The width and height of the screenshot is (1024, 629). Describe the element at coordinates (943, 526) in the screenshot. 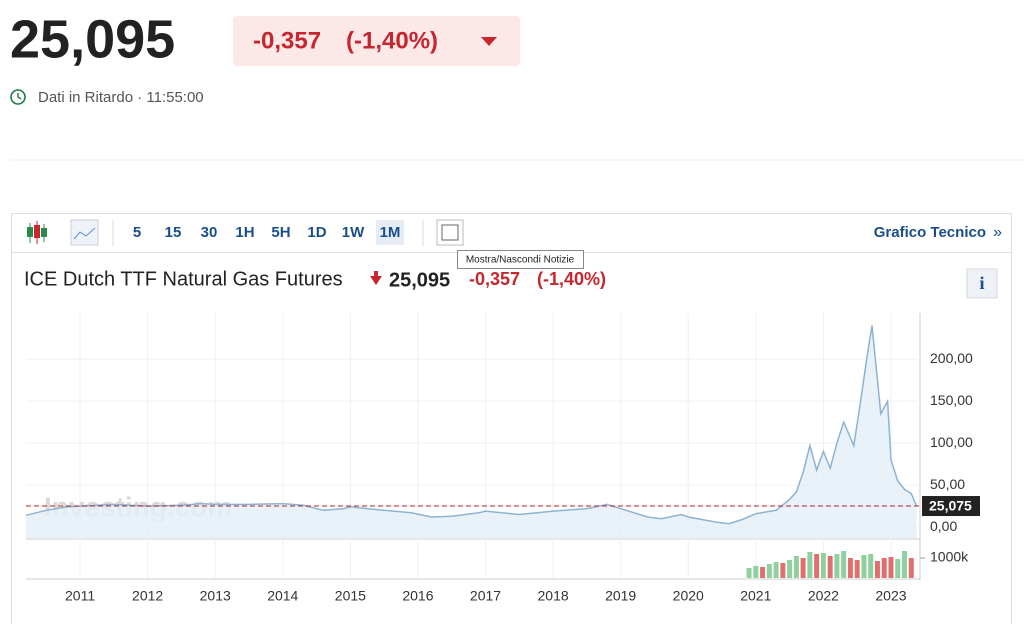

I see `y-tick-label: 0,00` at that location.